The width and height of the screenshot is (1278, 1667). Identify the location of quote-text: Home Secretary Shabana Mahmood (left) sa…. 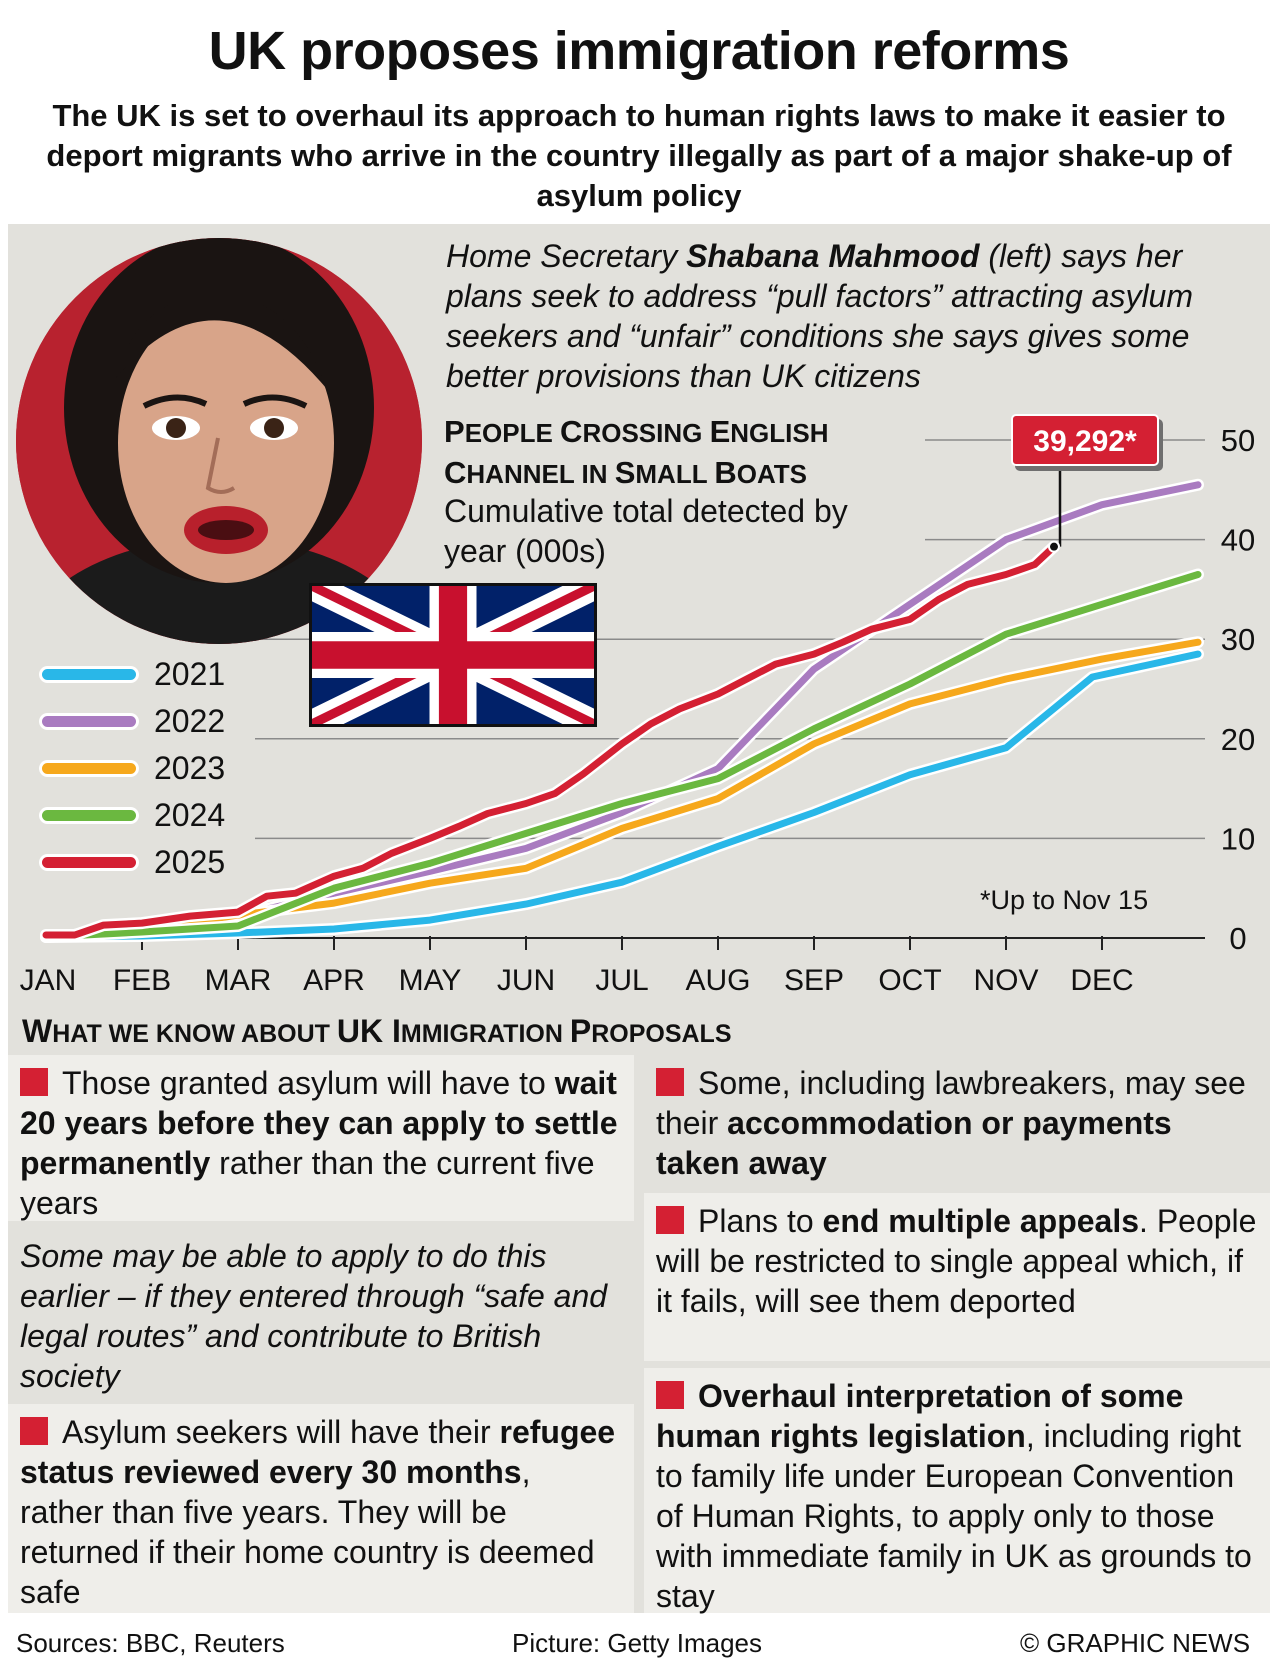
(819, 316).